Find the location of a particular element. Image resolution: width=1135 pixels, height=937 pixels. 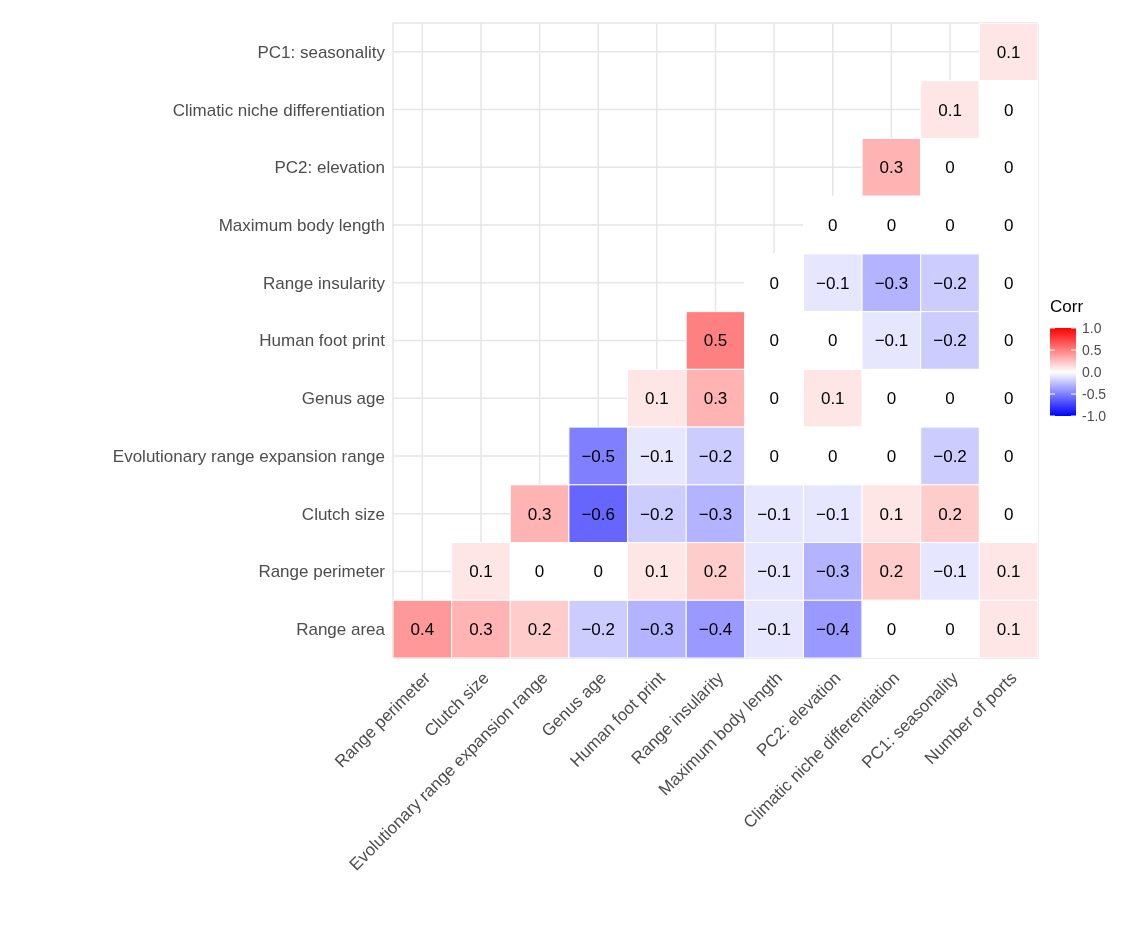

data-label: −0.6 is located at coordinates (598, 514).